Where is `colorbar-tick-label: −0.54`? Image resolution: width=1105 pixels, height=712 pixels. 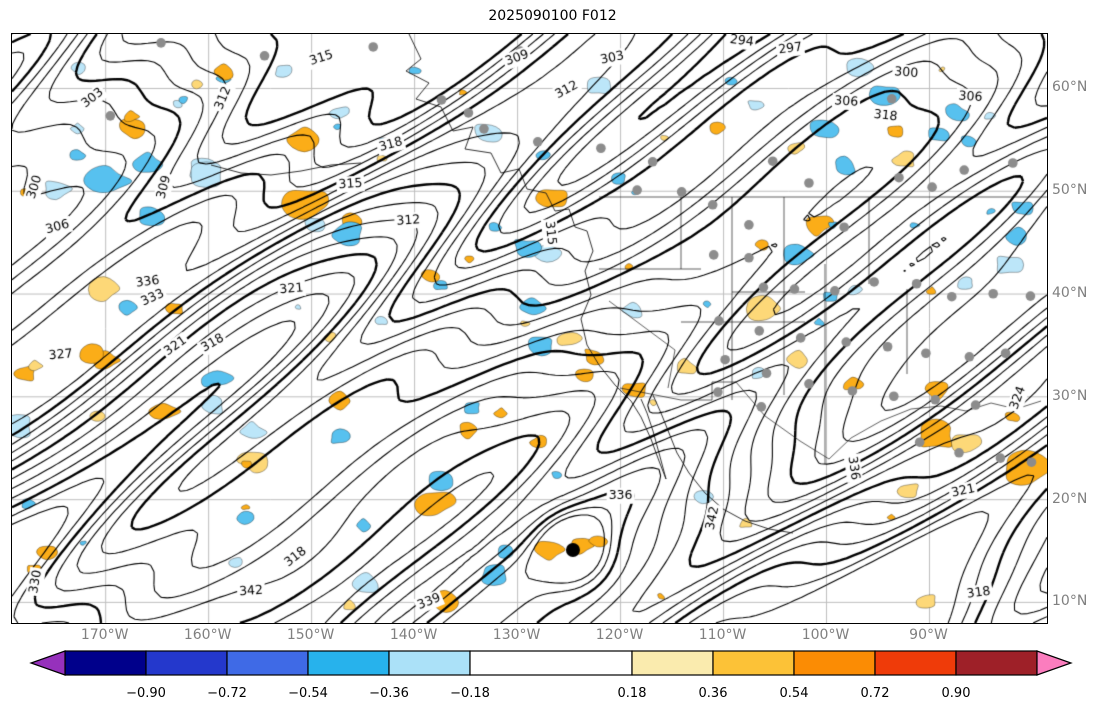
colorbar-tick-label: −0.54 is located at coordinates (308, 693).